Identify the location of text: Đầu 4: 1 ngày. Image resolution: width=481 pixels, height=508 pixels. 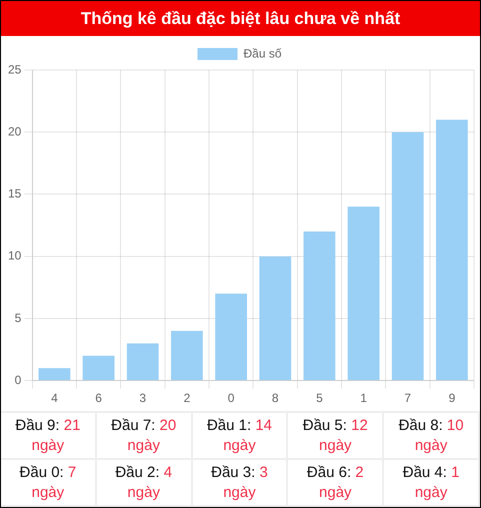
(431, 482).